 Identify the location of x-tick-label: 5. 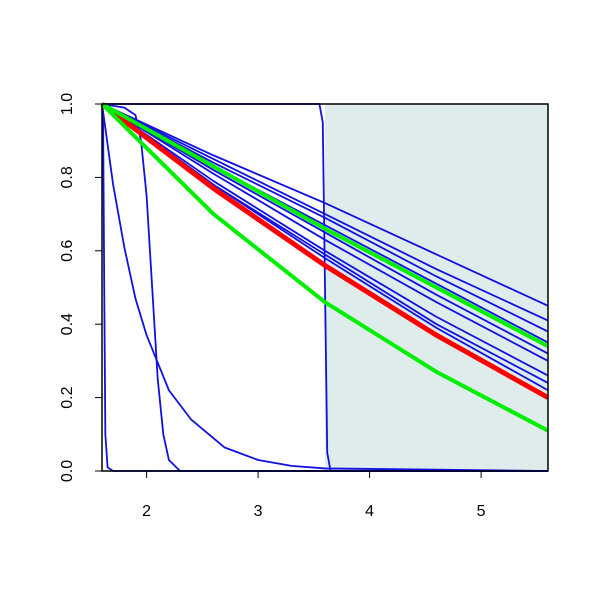
(481, 511).